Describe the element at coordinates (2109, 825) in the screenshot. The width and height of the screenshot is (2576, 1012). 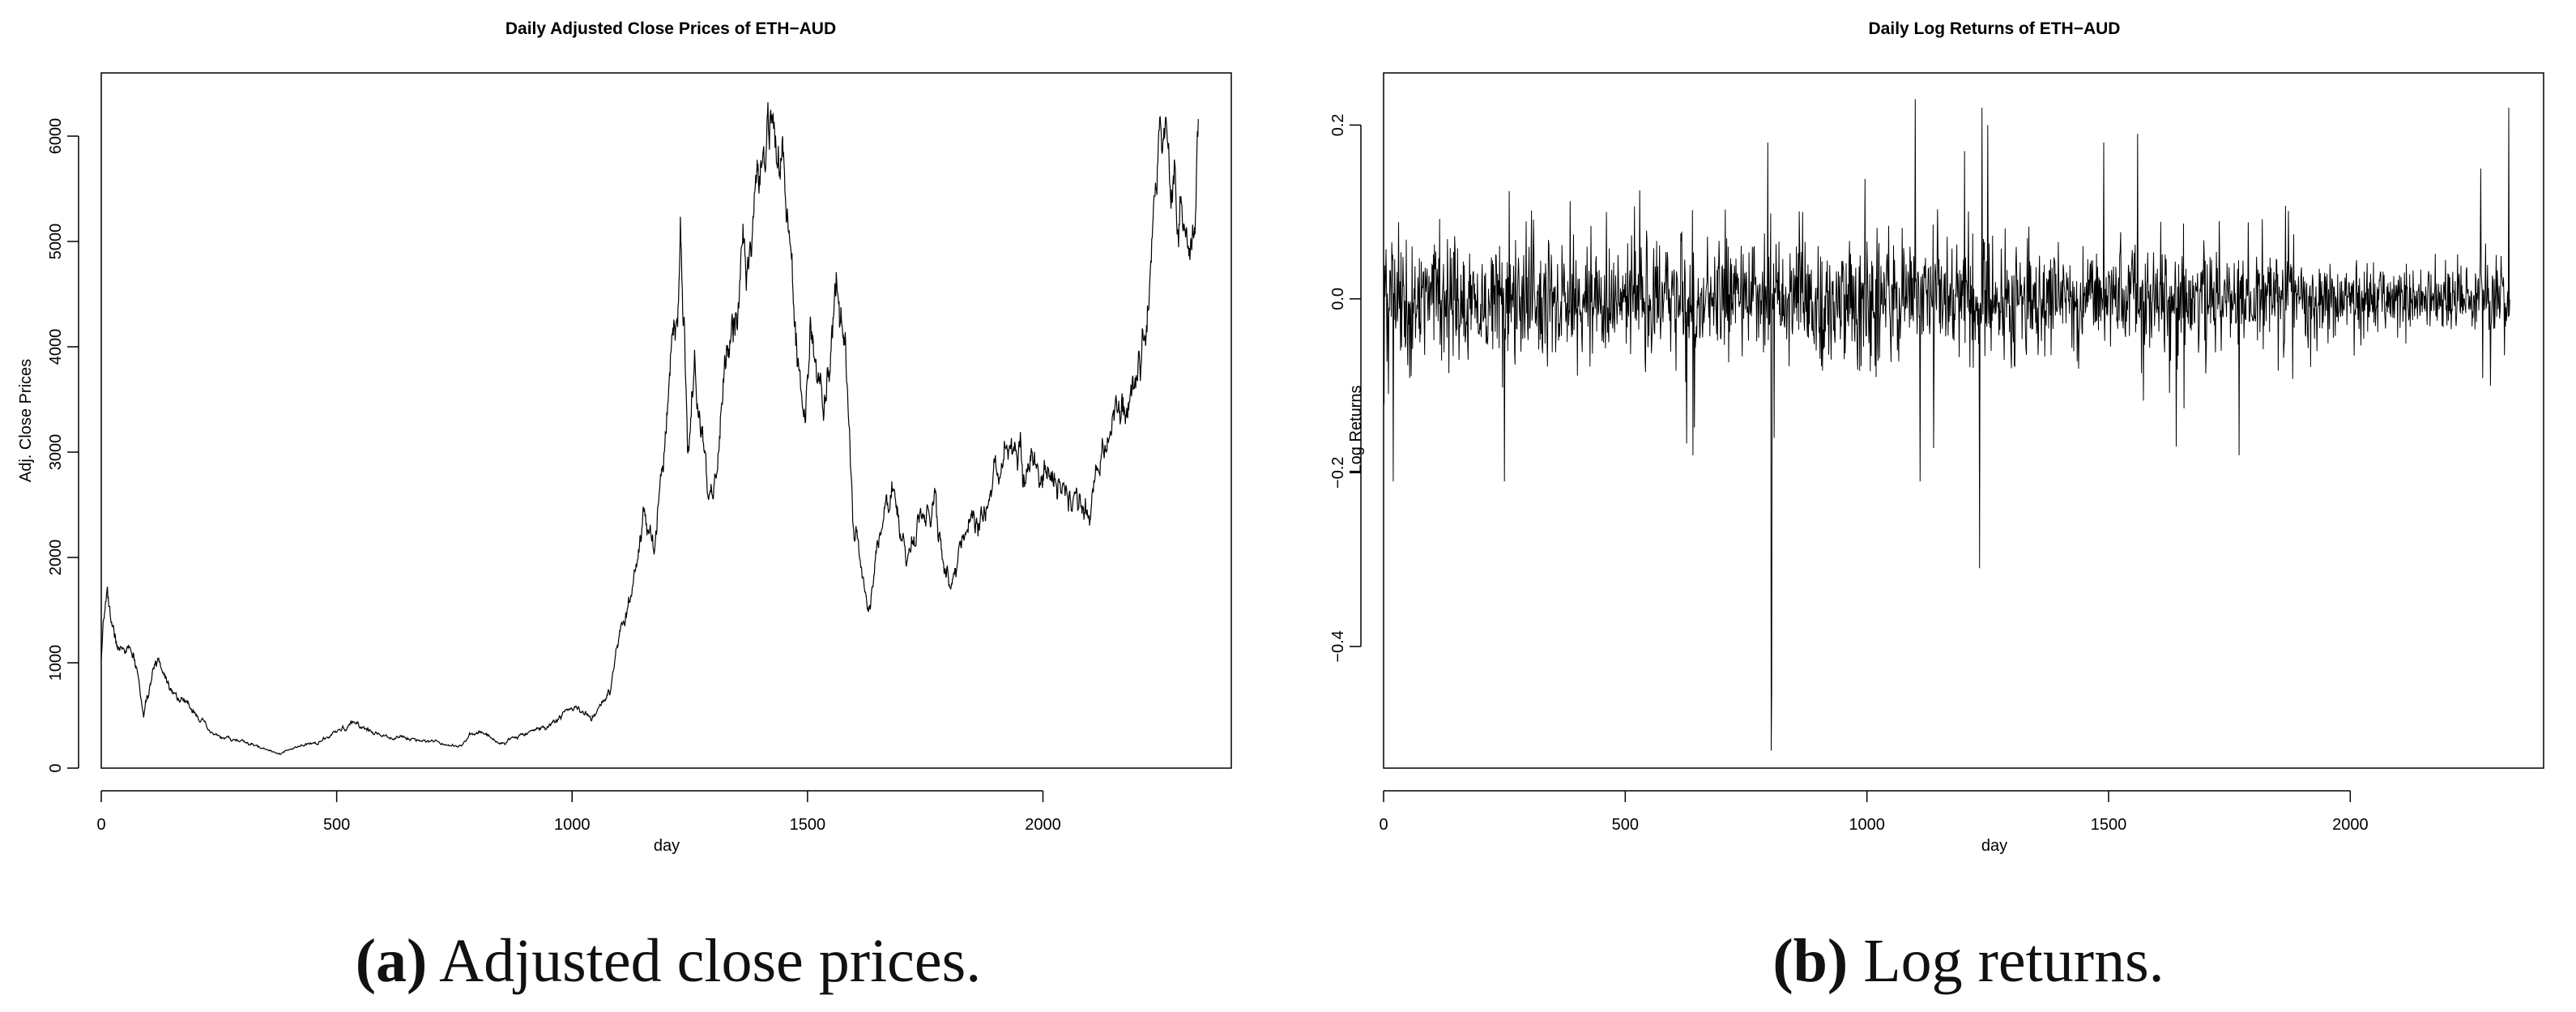
I see `log-returns-chart-x-tick-label: 1500` at that location.